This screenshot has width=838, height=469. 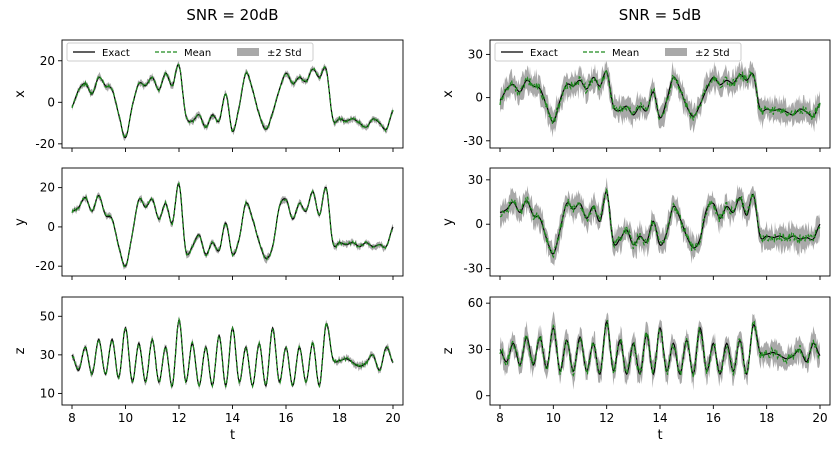 I want to click on y-tick-label: 60, so click(x=475, y=303).